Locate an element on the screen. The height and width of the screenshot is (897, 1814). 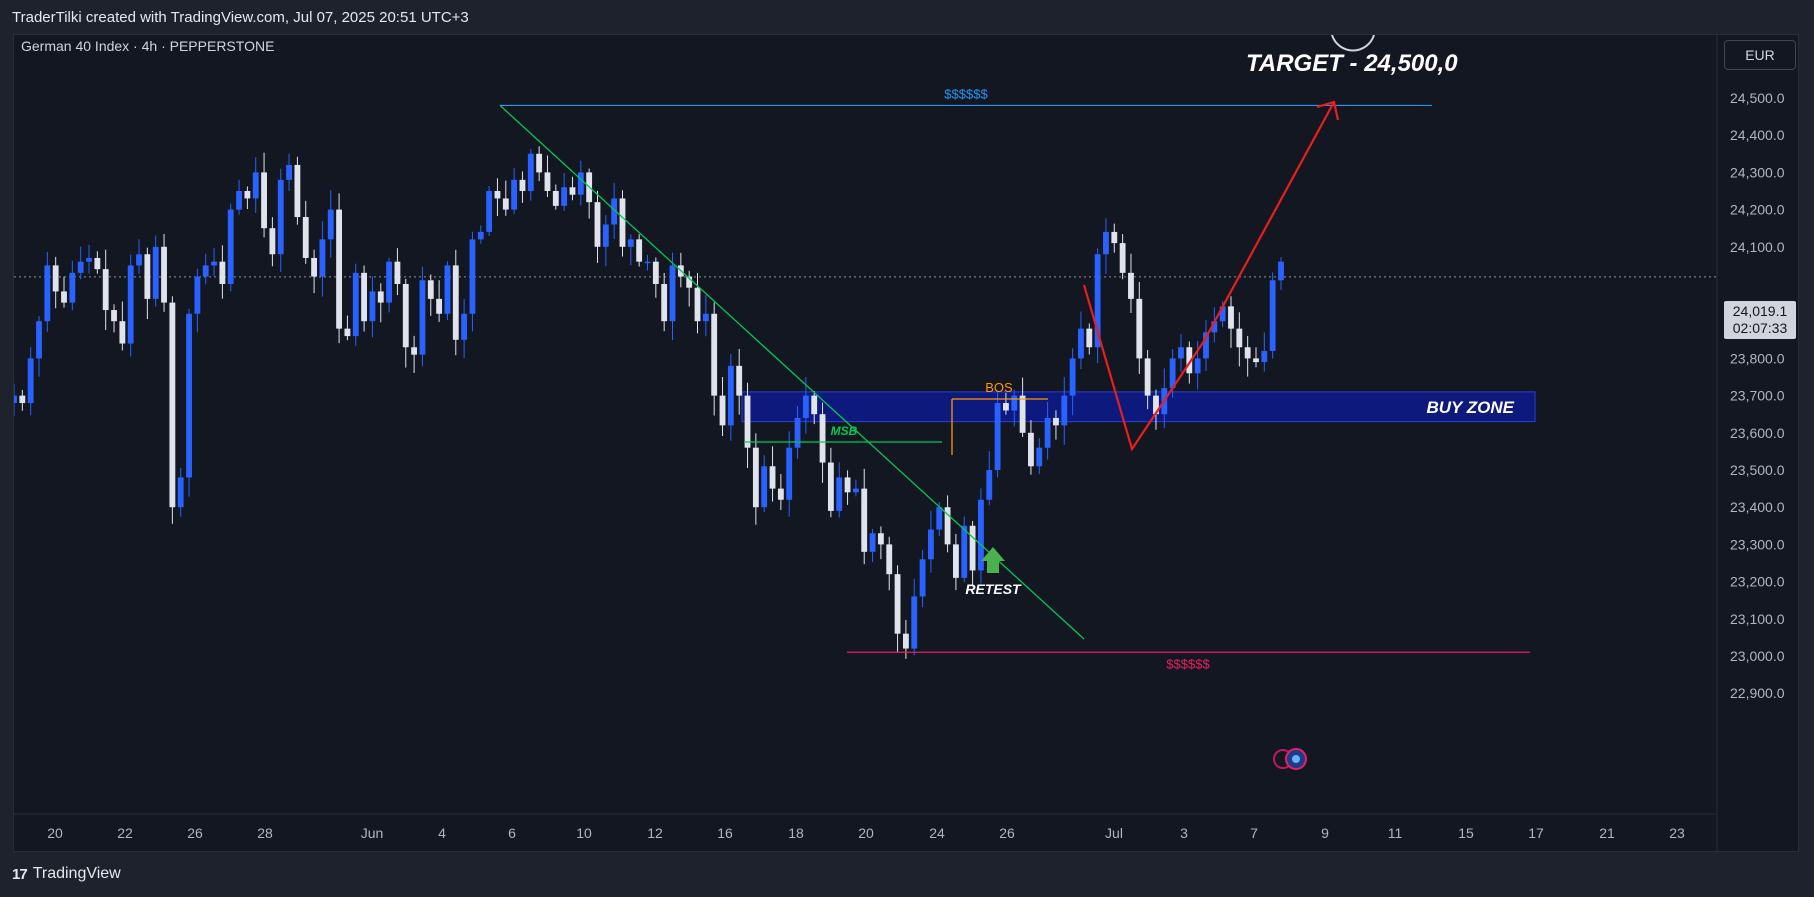
y-tick-label: 23,500.0 is located at coordinates (1757, 470).